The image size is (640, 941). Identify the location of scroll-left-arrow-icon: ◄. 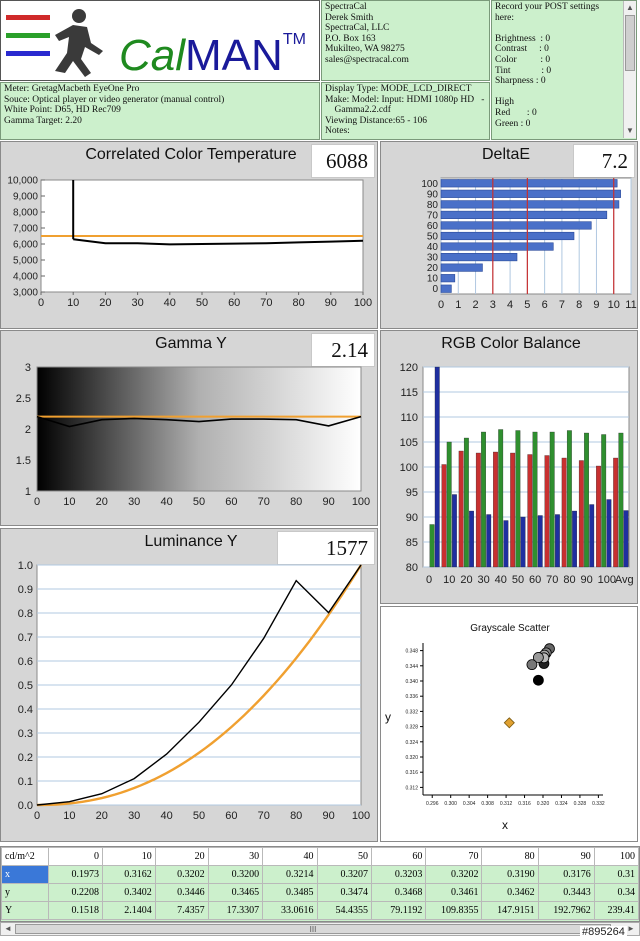
(8, 928).